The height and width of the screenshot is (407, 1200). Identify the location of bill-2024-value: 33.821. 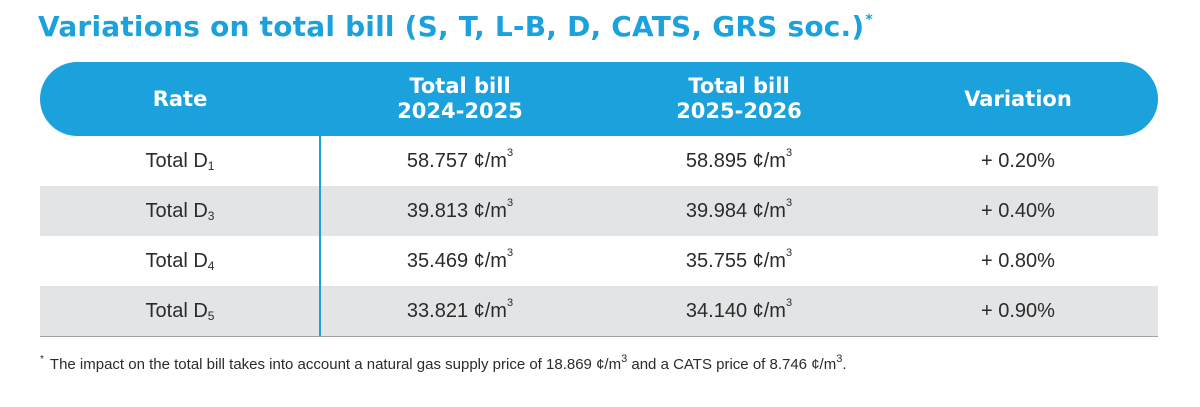
(437, 310).